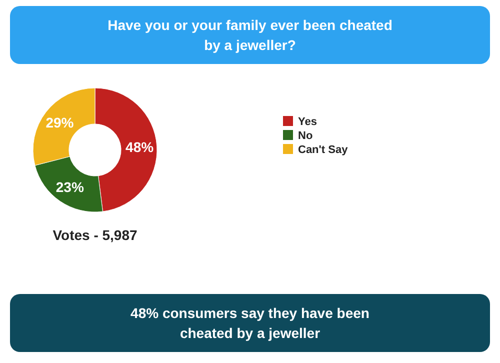 The height and width of the screenshot is (363, 500). What do you see at coordinates (250, 35) in the screenshot?
I see `chart-title: Have you or your family ever been cheated by a jeweller?` at bounding box center [250, 35].